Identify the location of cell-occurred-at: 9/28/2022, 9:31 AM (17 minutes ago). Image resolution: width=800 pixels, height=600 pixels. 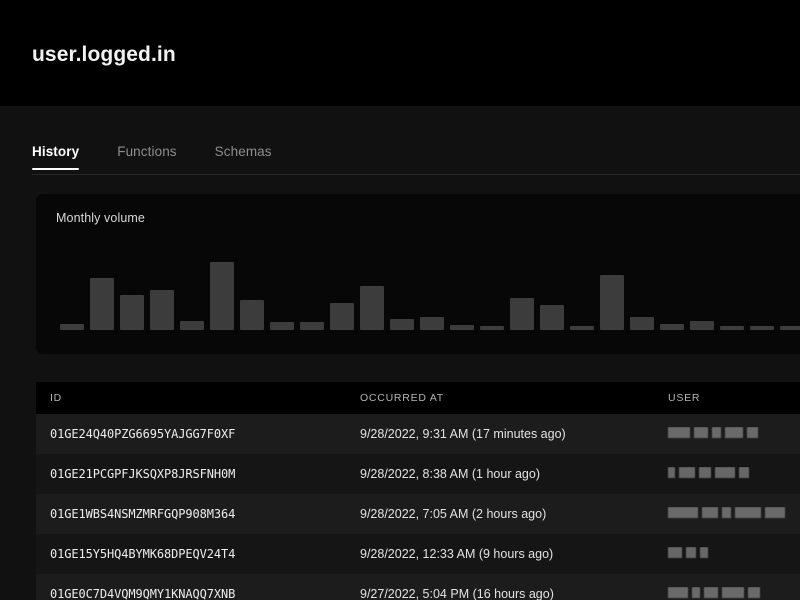
(463, 434).